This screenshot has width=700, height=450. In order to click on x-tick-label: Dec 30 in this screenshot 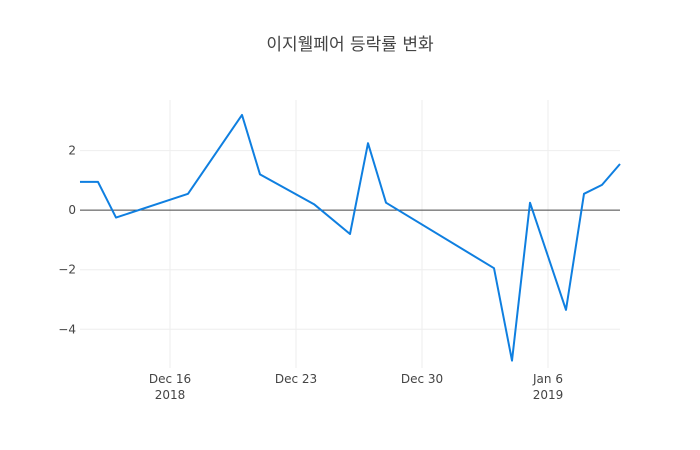, I will do `click(422, 379)`.